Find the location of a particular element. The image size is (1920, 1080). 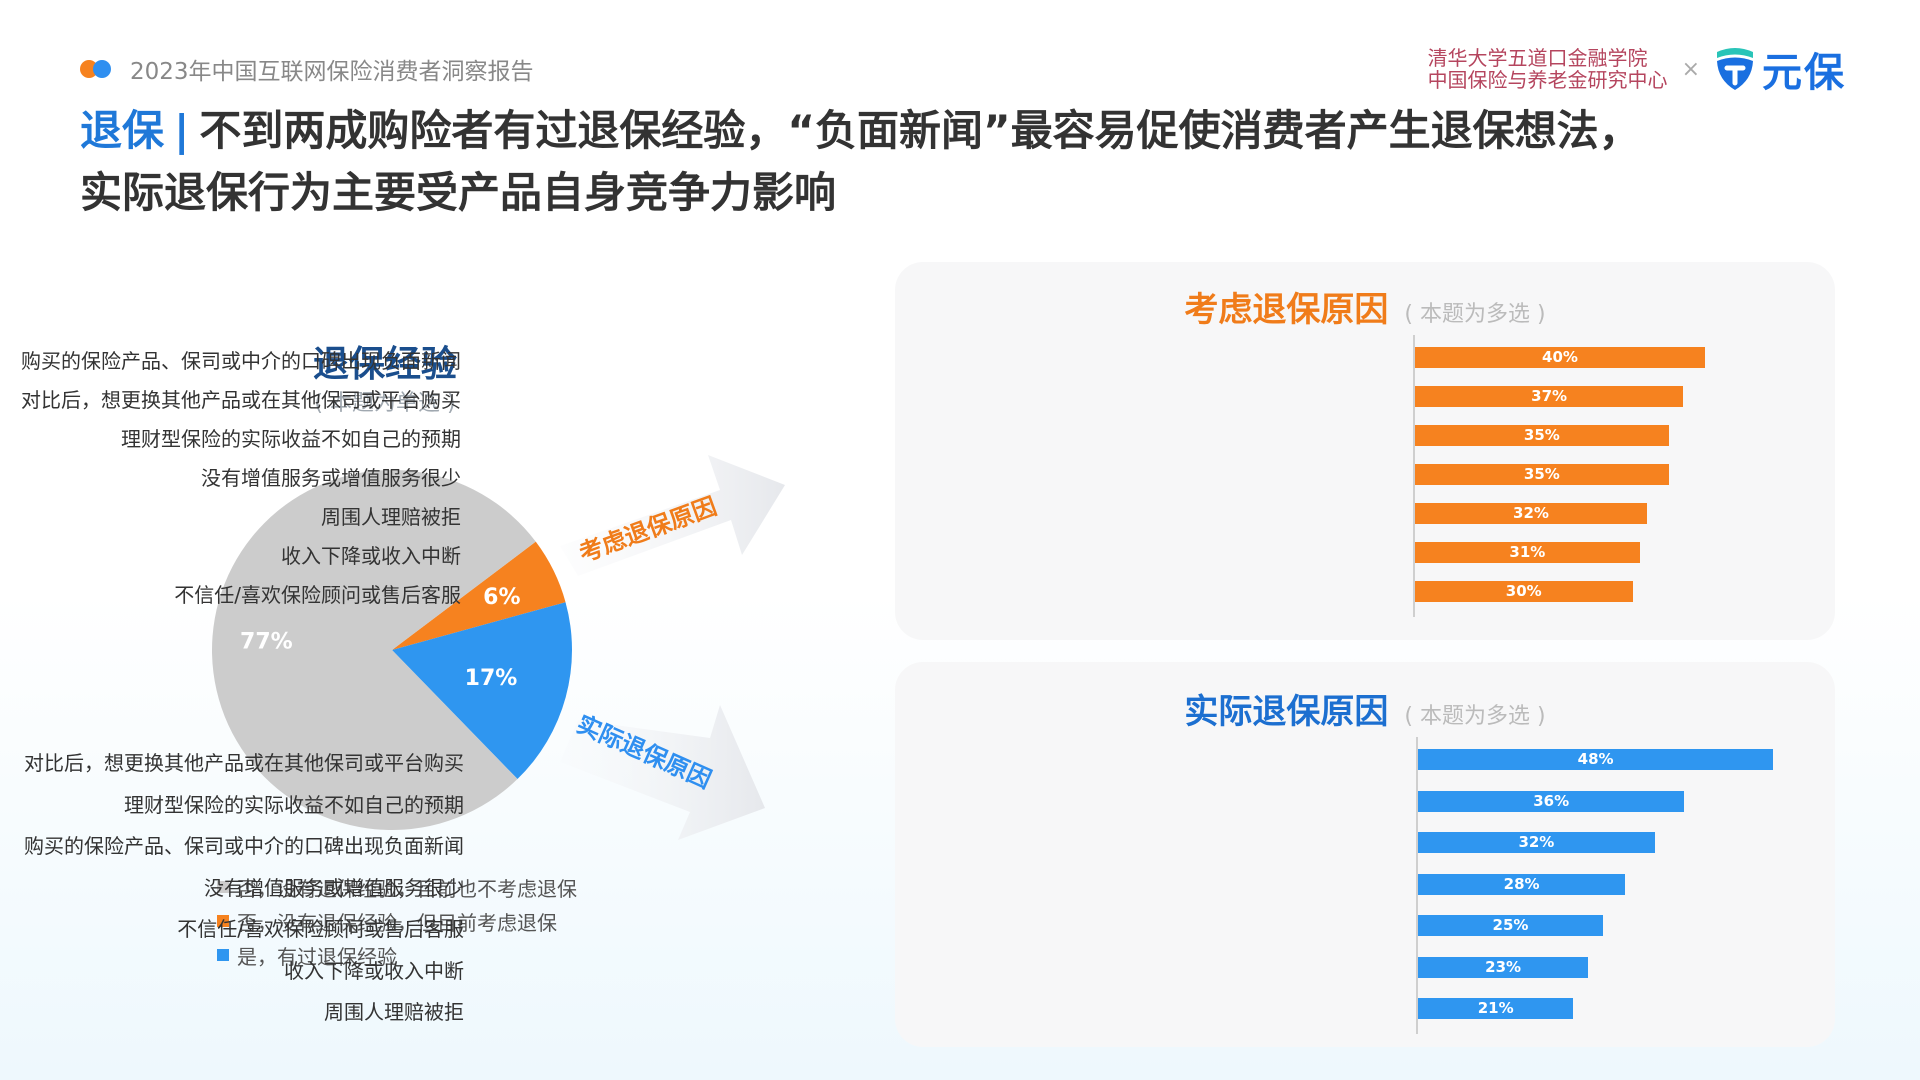

brand-block: 清华大学五道口金融学院 中国保险与养老金研究中心 × 元保 is located at coordinates (1637, 69).